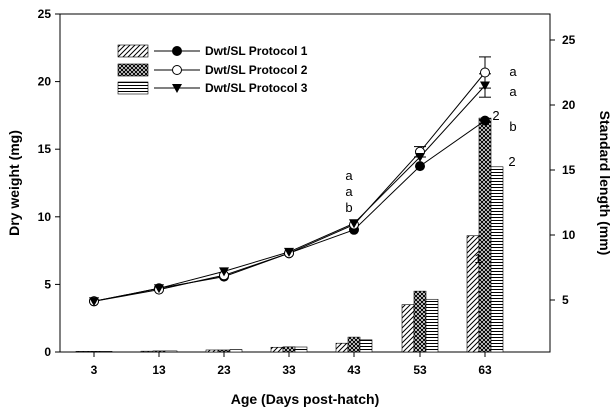  What do you see at coordinates (256, 51) in the screenshot?
I see `legend-label: Dwt/SL Protocol 1` at bounding box center [256, 51].